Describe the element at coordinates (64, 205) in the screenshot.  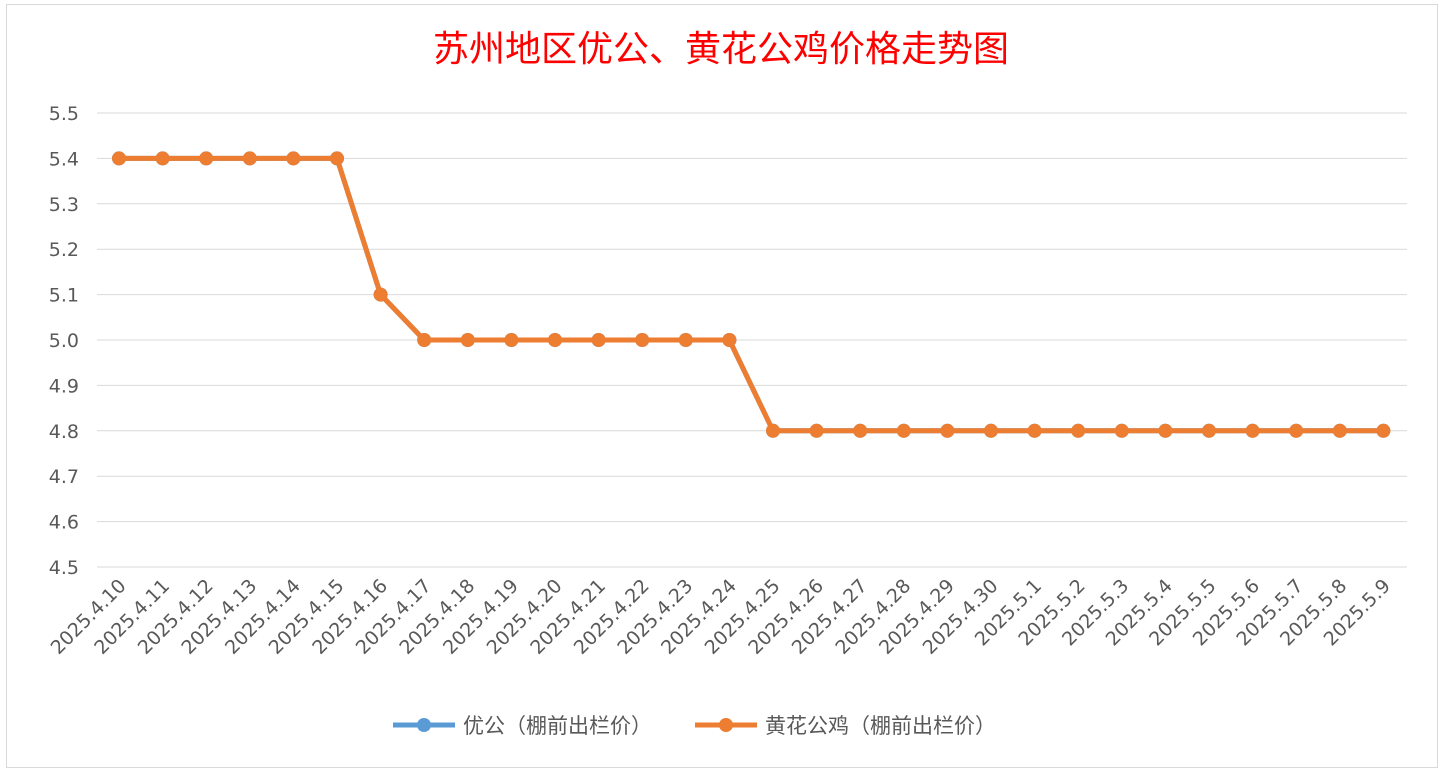
I see `y-tick-label: 5.3` at that location.